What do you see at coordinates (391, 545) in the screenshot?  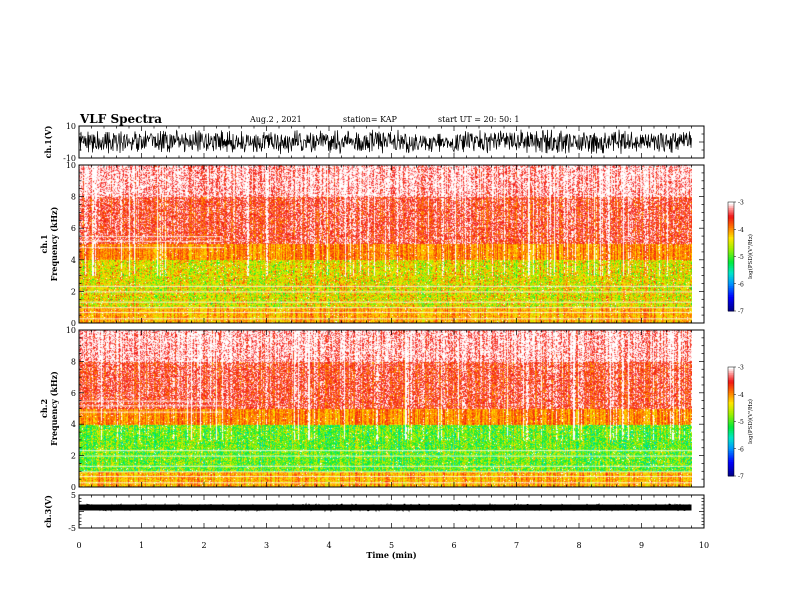 I see `x-tick-label: 5` at bounding box center [391, 545].